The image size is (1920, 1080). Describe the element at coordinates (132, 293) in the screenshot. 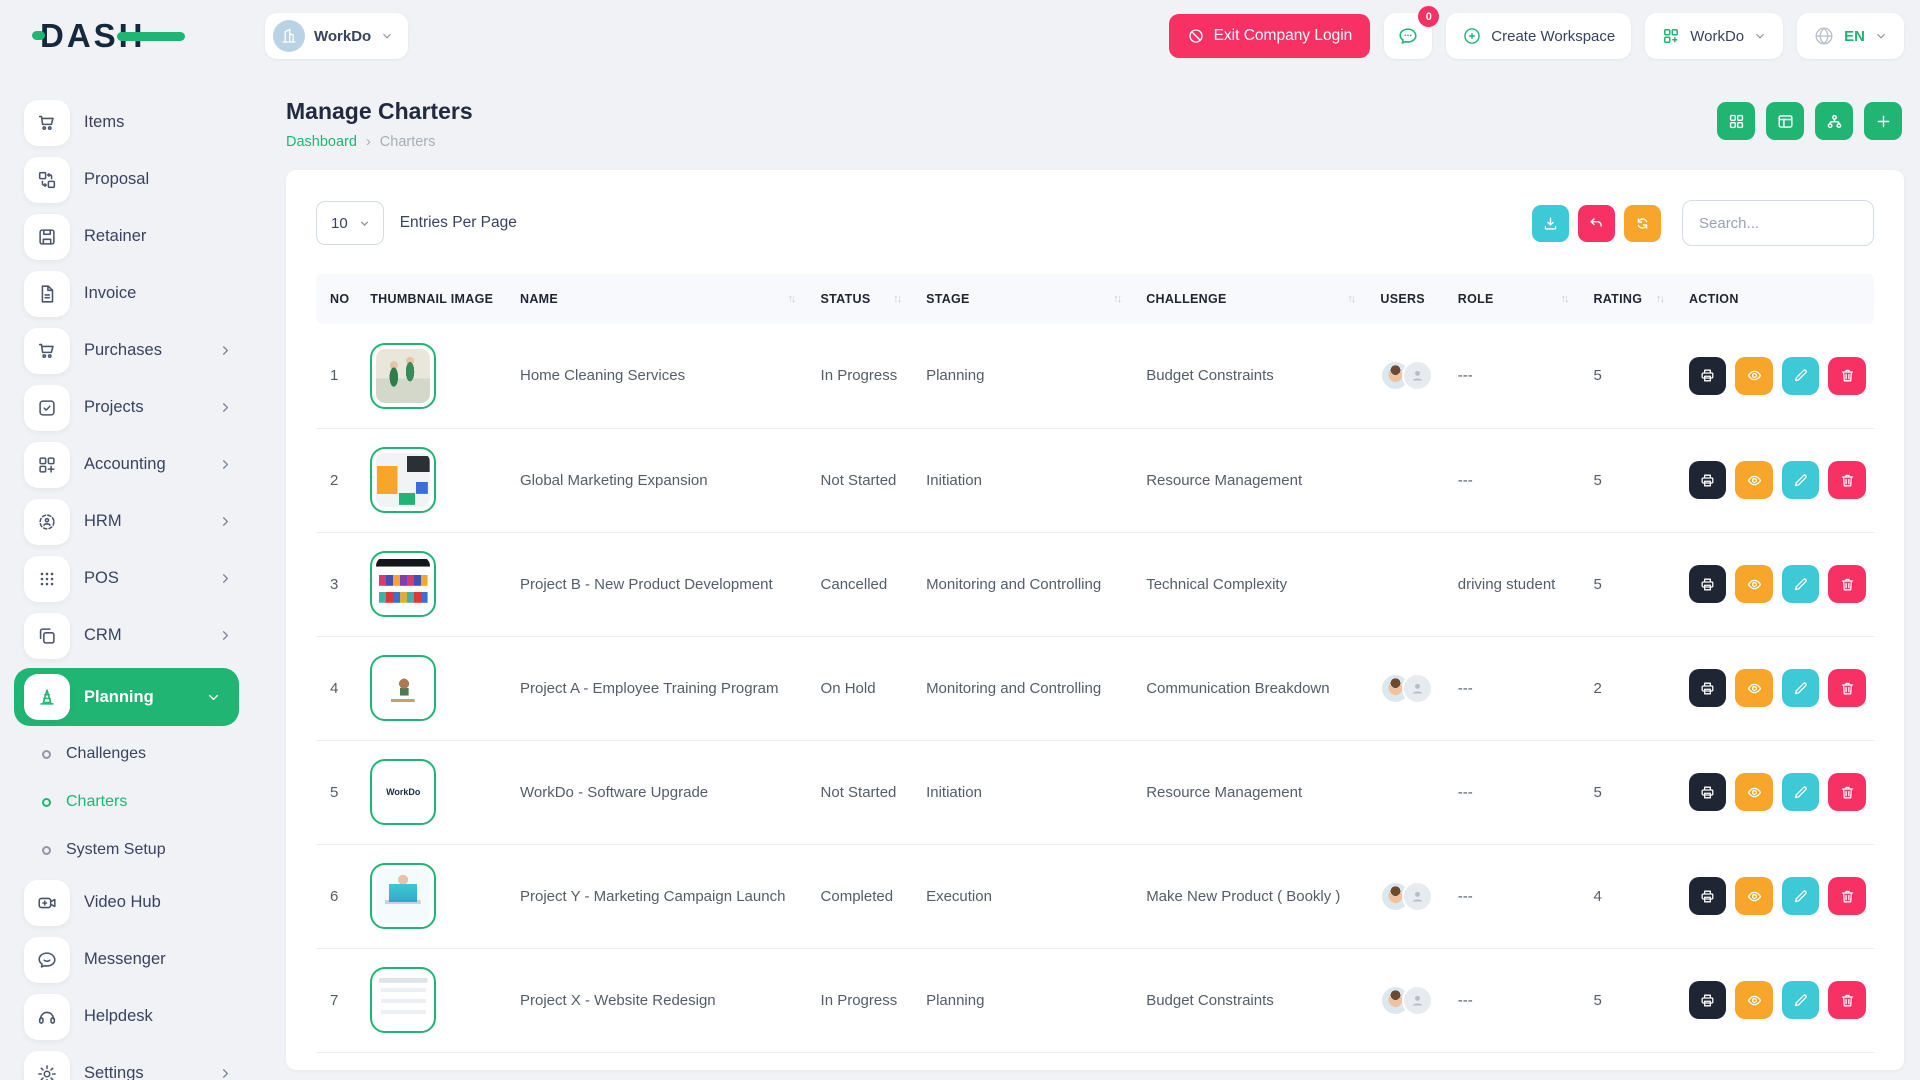

I see `sidebar-item-invoice: Invoice` at that location.